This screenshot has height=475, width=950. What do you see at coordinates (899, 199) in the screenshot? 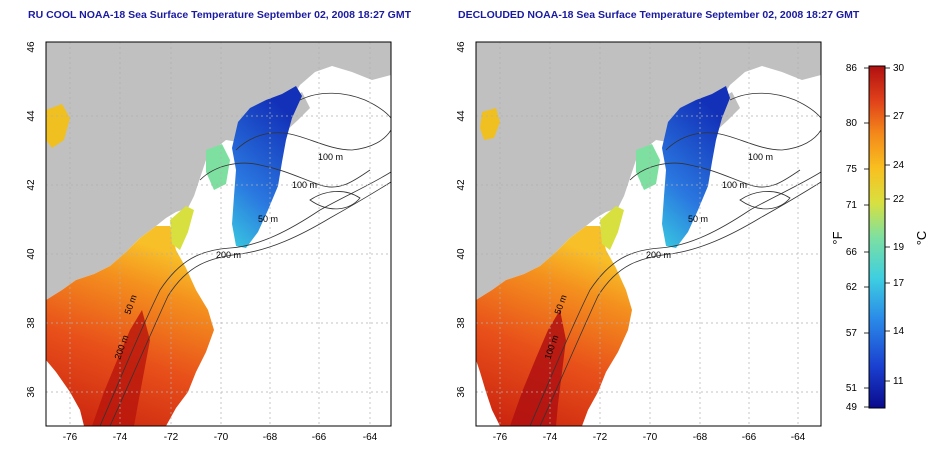
I see `celsius-tick: 22` at bounding box center [899, 199].